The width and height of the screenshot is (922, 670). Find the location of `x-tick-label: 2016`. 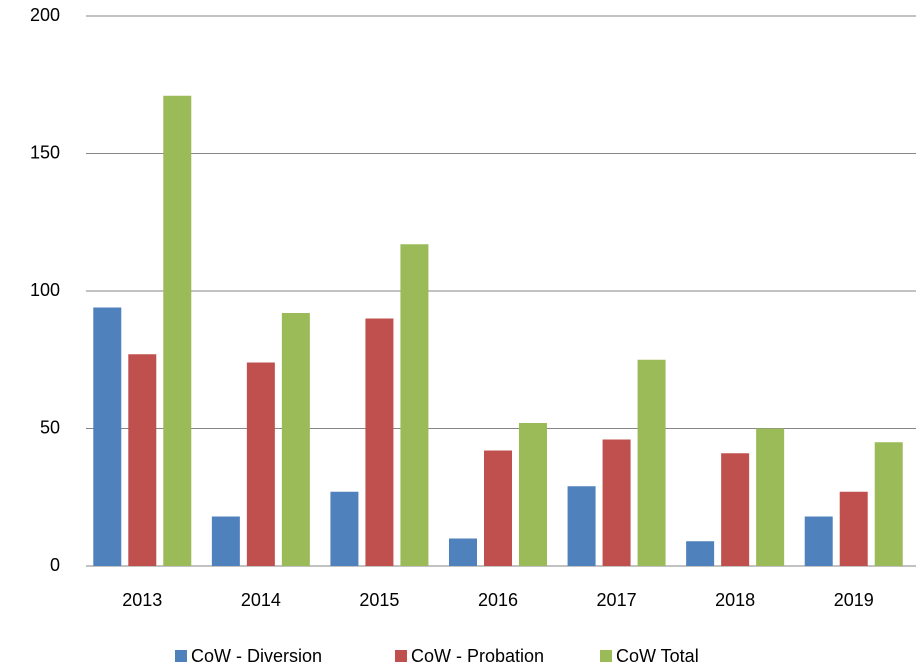

x-tick-label: 2016 is located at coordinates (498, 600).